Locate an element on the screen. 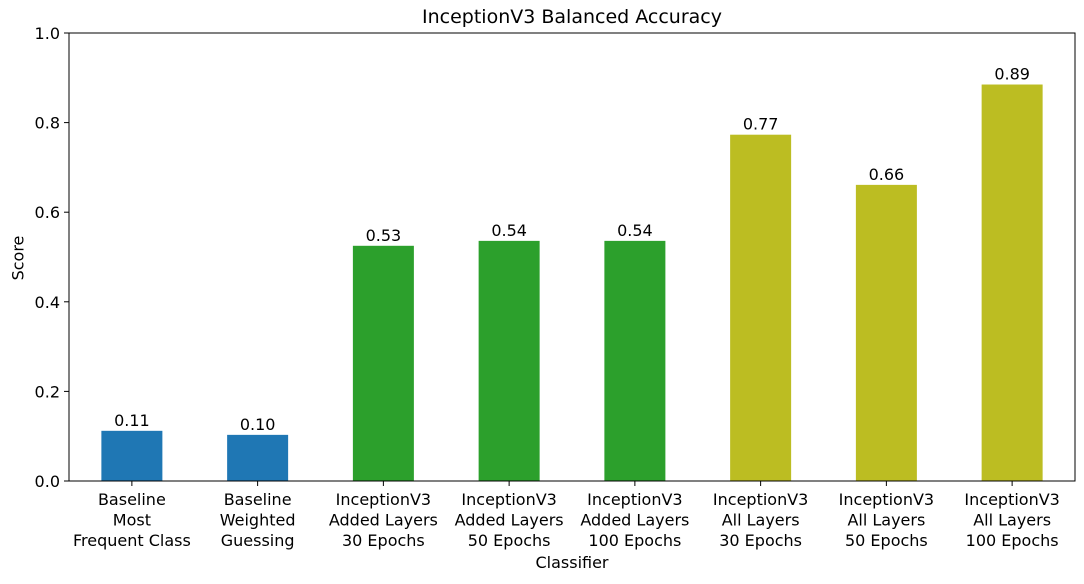 This screenshot has width=1084, height=584. bar-value-label: 0.11 is located at coordinates (132, 420).